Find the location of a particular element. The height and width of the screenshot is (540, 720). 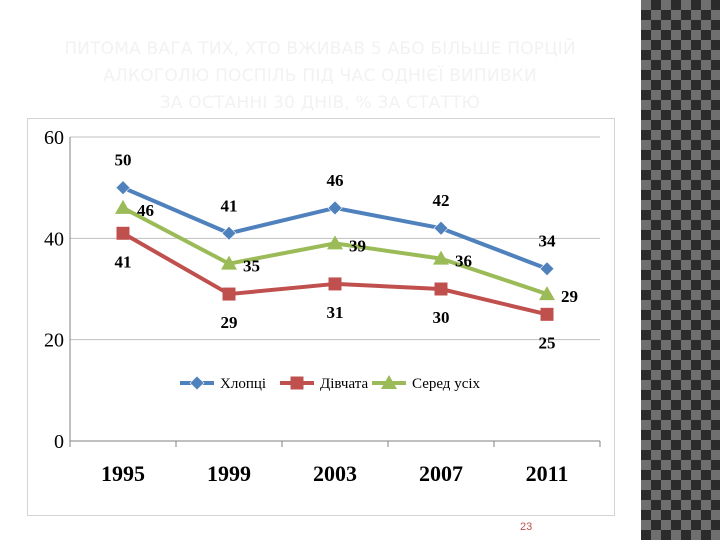

point-boys-2011 is located at coordinates (547, 269).